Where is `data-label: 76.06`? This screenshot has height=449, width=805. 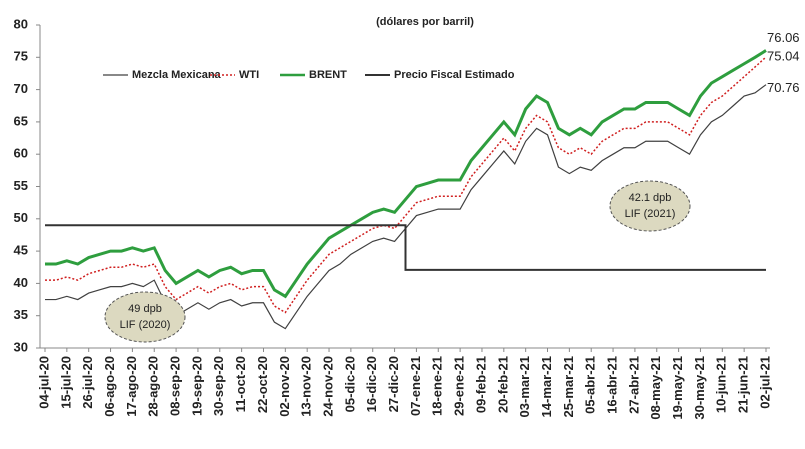
data-label: 76.06 is located at coordinates (783, 37).